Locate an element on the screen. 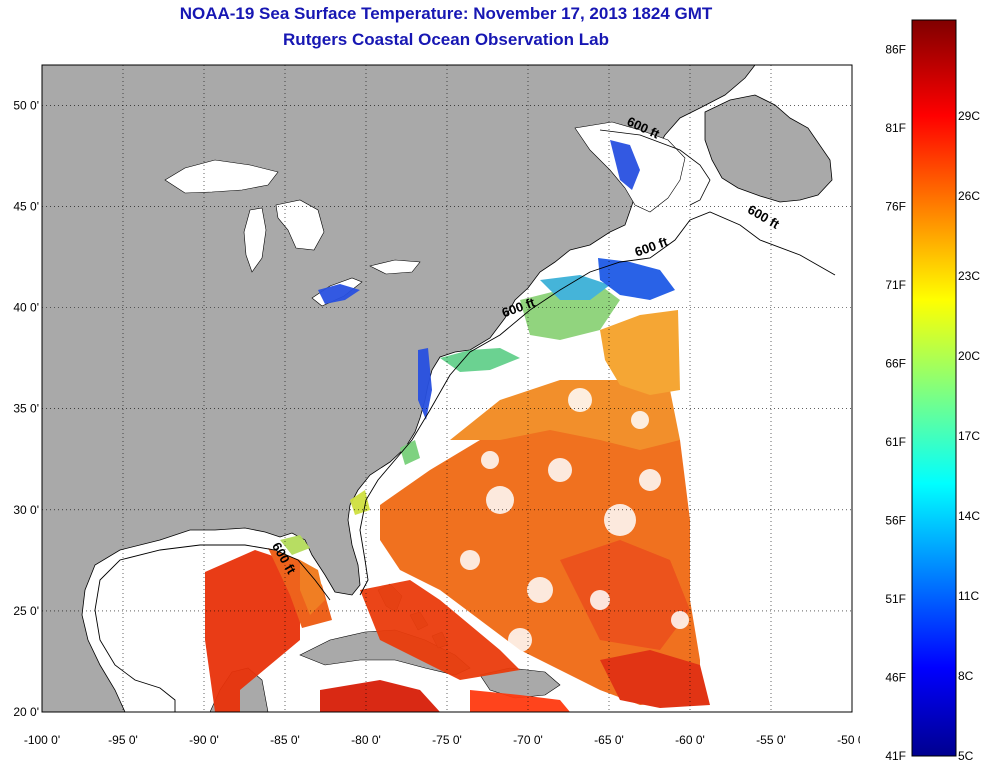 Image resolution: width=984 pixels, height=770 pixels. lon-tick-label-6: -70 0' is located at coordinates (528, 740).